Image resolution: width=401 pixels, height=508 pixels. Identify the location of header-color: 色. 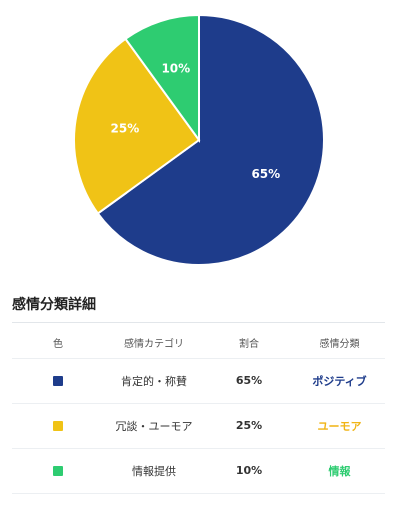
(58, 343).